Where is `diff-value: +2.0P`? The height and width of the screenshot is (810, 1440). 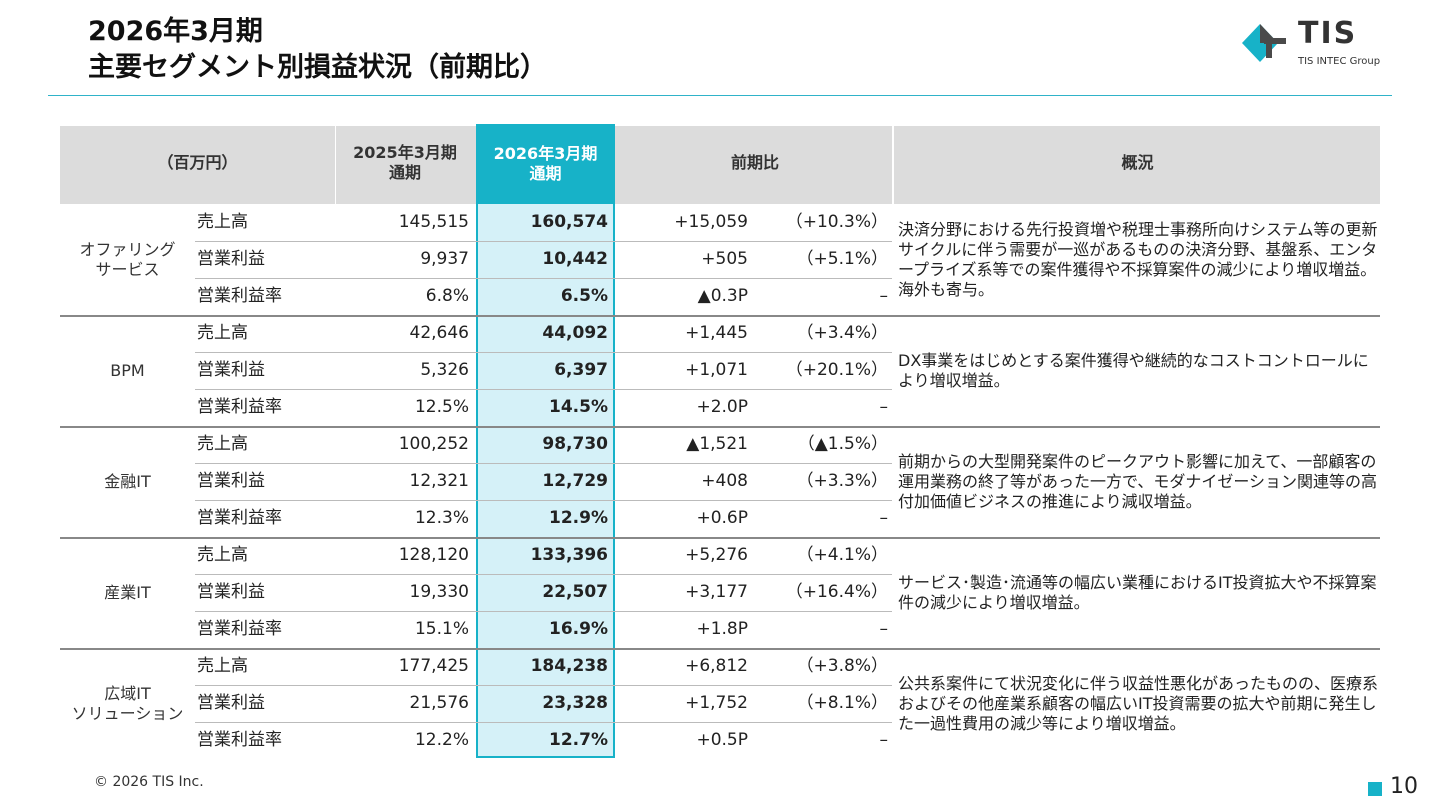
diff-value: +2.0P is located at coordinates (722, 407).